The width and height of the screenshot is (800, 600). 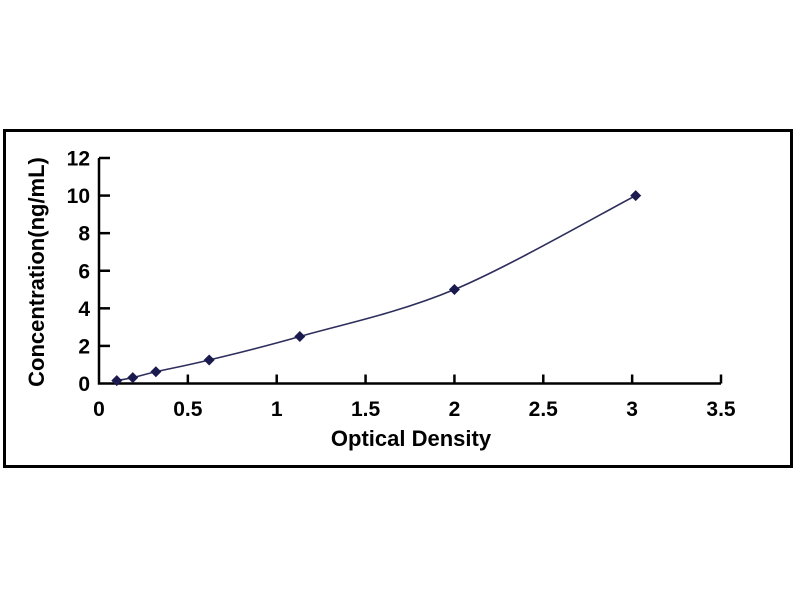 What do you see at coordinates (99, 409) in the screenshot?
I see `x-tick-label: 0` at bounding box center [99, 409].